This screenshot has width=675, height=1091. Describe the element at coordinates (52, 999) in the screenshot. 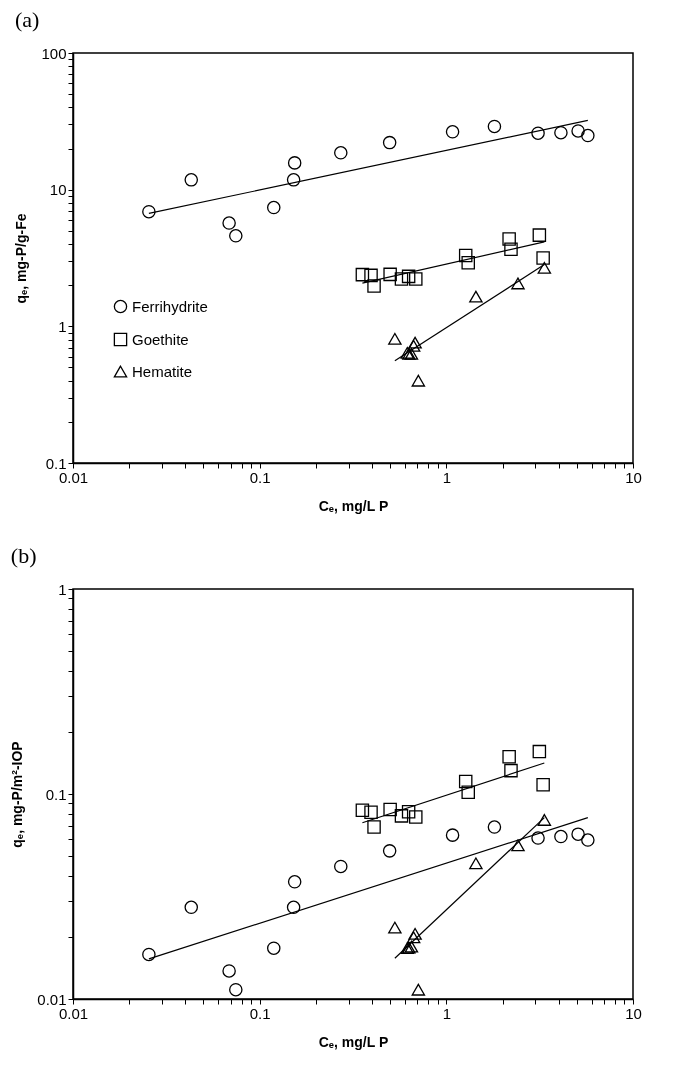

I see `y-tick-label: 0.01` at that location.